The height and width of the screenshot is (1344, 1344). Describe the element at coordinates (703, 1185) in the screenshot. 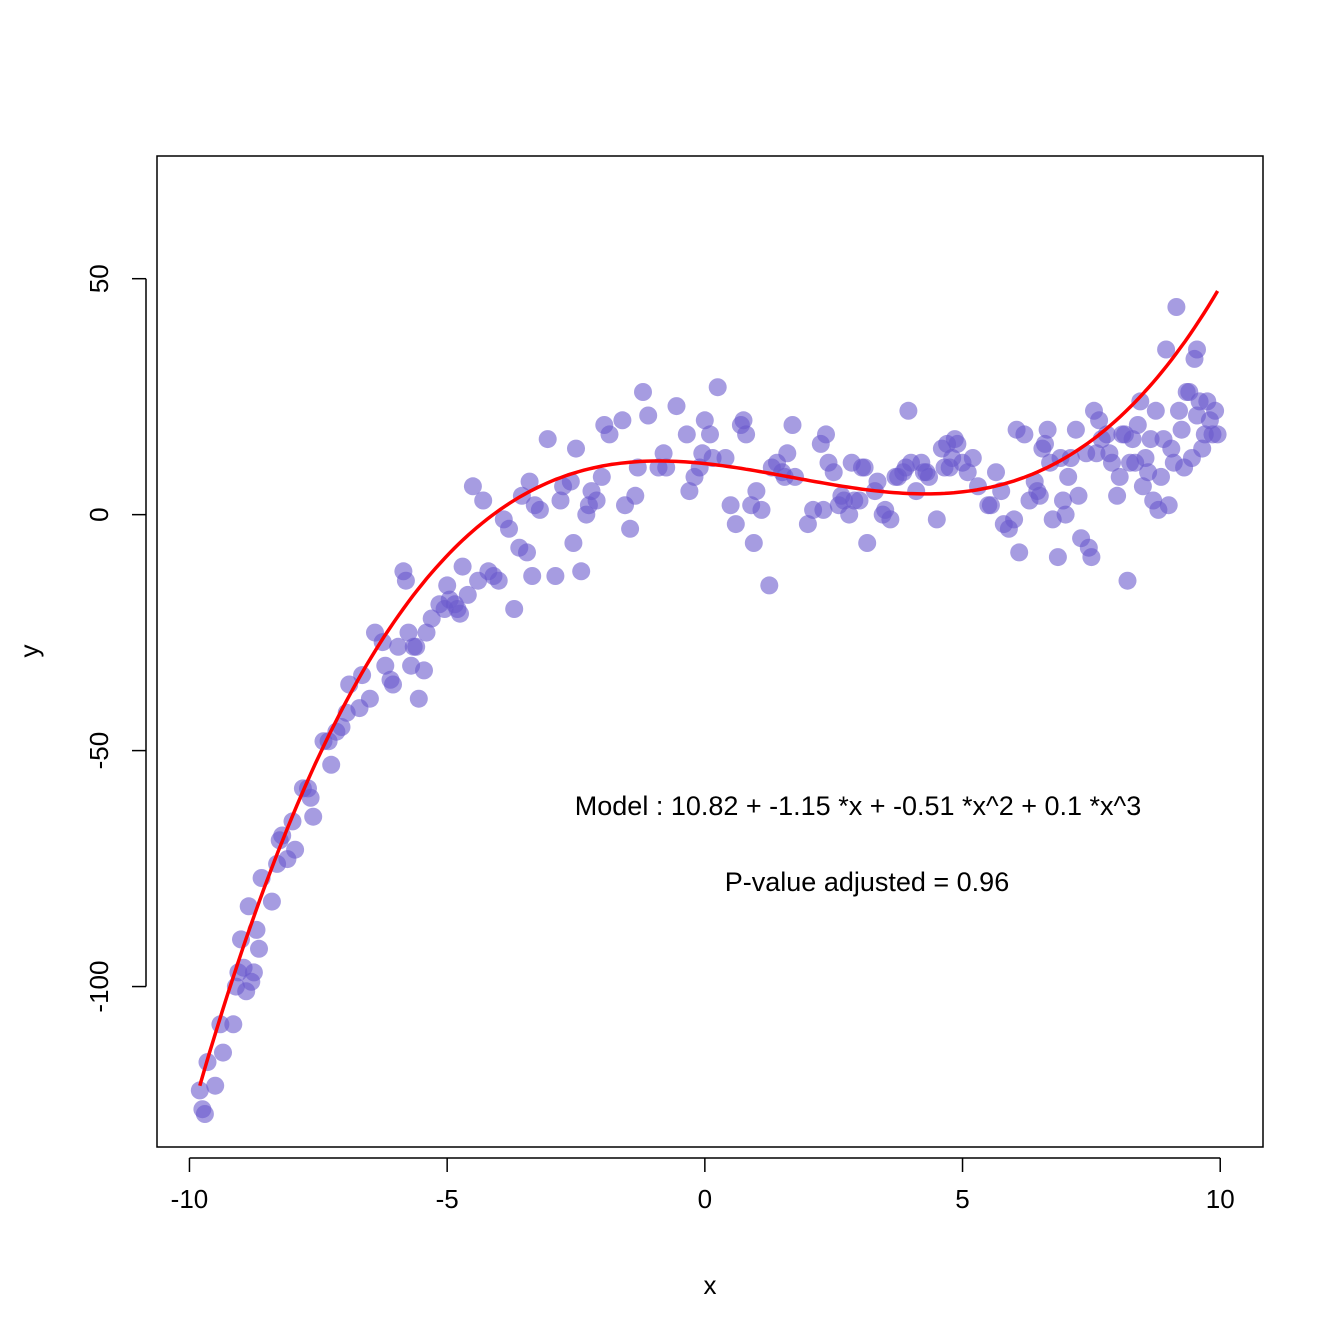

I see `x-axis: -10 -5 0 5 10` at that location.